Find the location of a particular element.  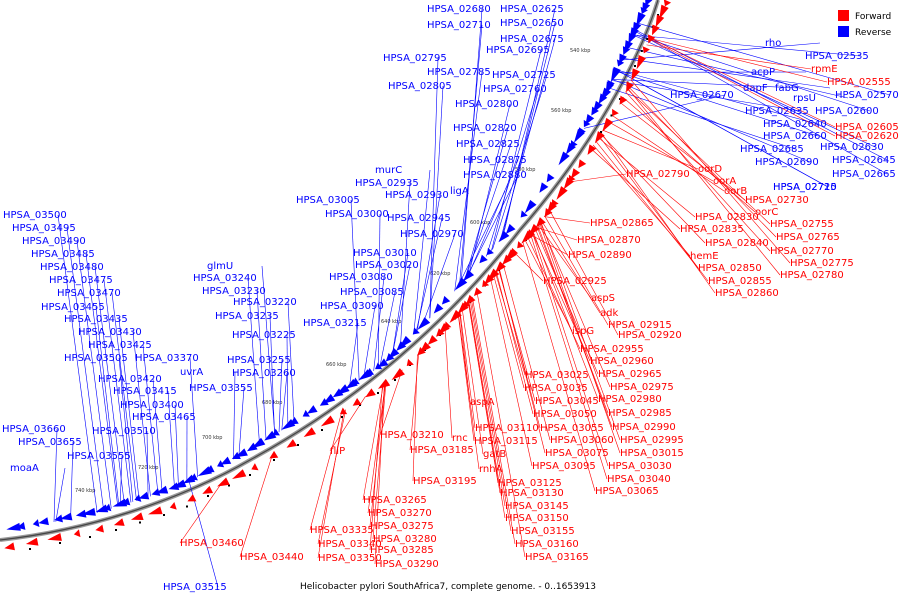

reverse-gene-label: ligA is located at coordinates (459, 191).